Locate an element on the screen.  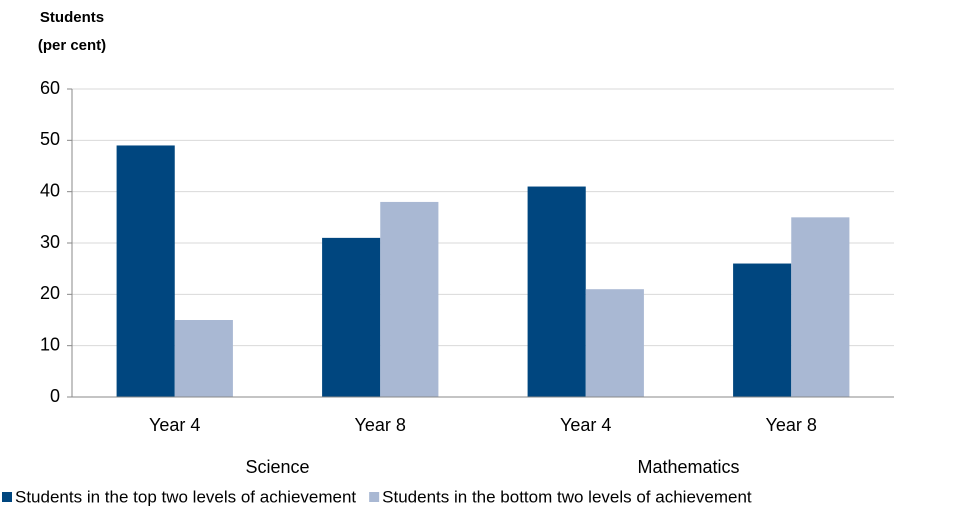
y-axis-label: (per cent) is located at coordinates (72, 45).